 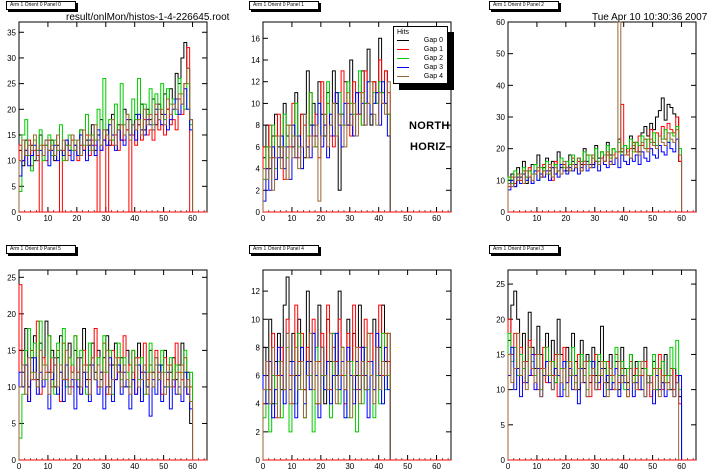 What do you see at coordinates (11, 32) in the screenshot?
I see `y-tick-label: 35` at bounding box center [11, 32].